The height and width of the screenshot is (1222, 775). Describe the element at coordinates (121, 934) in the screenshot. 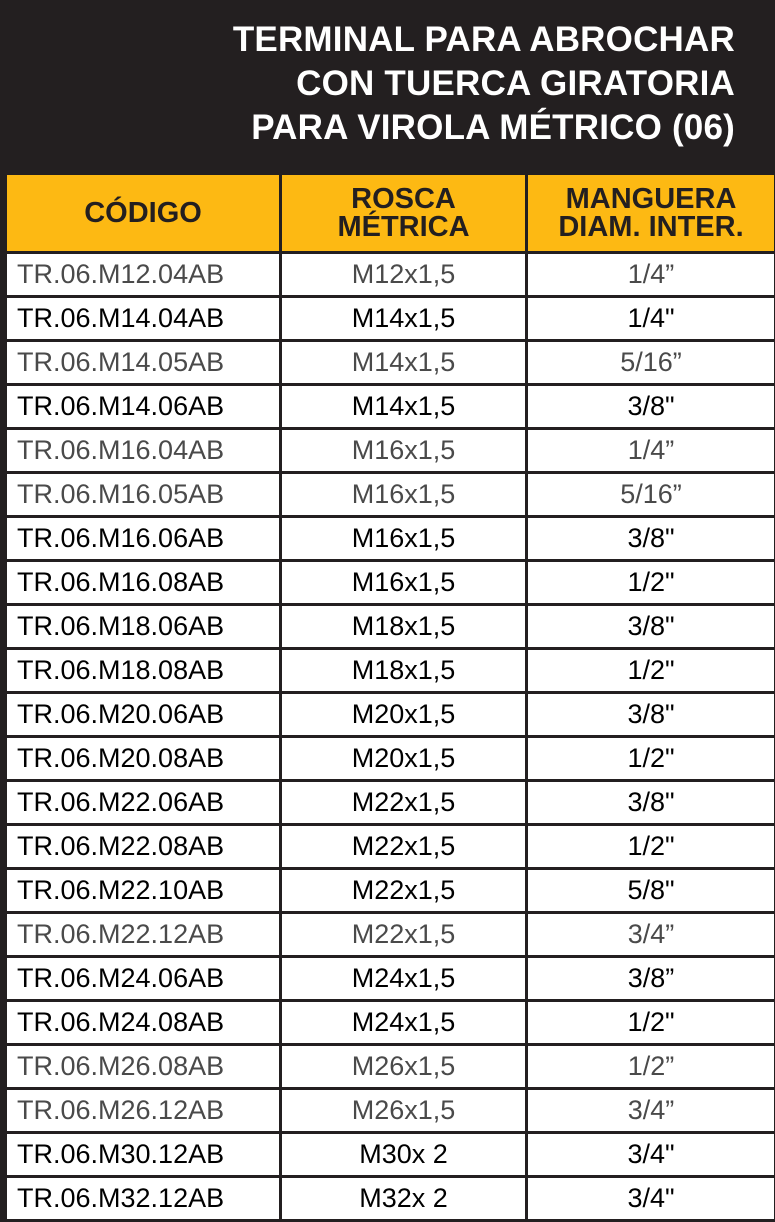

I see `cell-codigo: TR.06.M22.12AB` at that location.